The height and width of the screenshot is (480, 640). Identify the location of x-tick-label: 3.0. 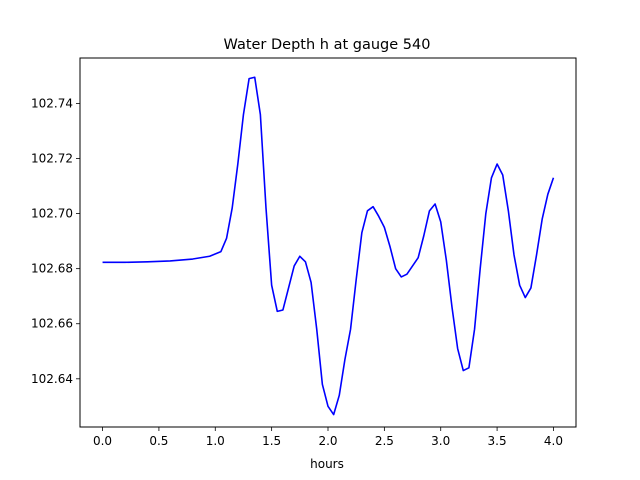
(440, 441).